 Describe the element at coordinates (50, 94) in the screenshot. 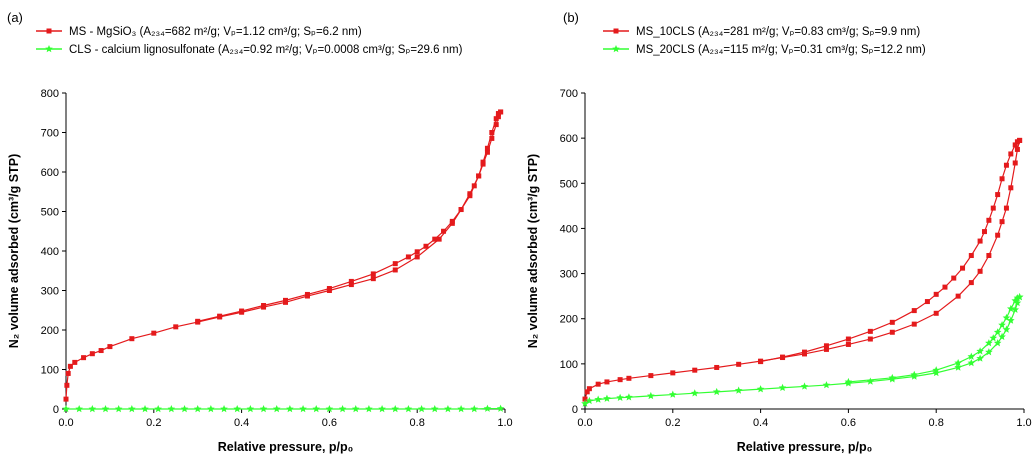

I see `y-tick-label: 800` at that location.